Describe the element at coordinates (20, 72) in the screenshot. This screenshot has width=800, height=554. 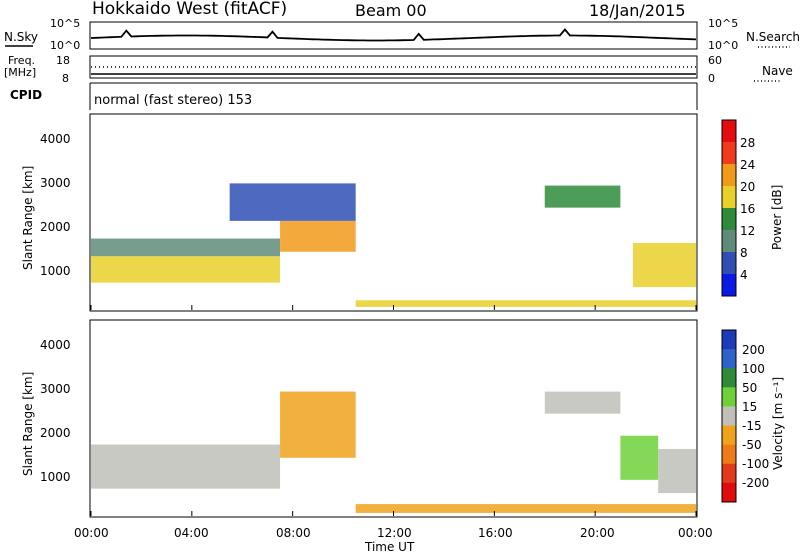
I see `freq-label-2: [MHz]` at that location.